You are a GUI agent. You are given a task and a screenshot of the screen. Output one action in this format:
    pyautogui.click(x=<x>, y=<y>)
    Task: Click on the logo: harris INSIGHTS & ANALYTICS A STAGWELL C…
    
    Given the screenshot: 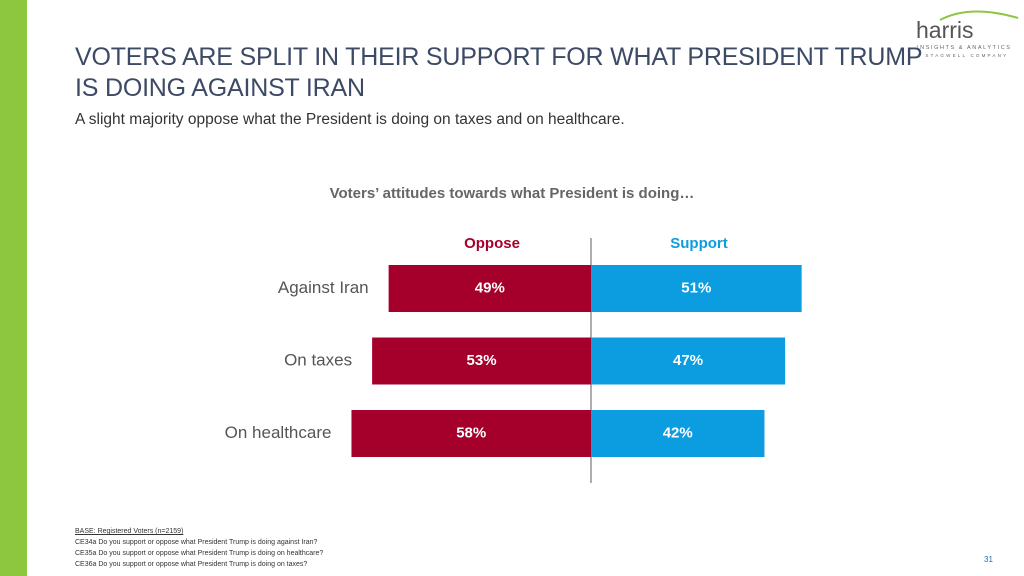 What is the action you would take?
    pyautogui.click(x=967, y=34)
    